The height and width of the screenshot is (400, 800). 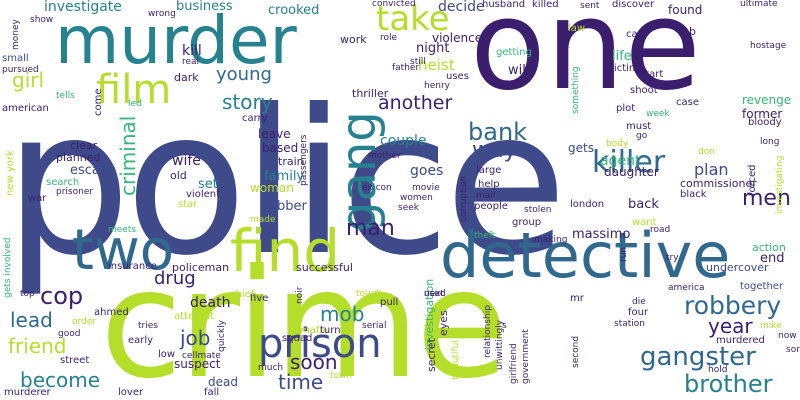 I want to click on word-new-york: new york, so click(x=10, y=173).